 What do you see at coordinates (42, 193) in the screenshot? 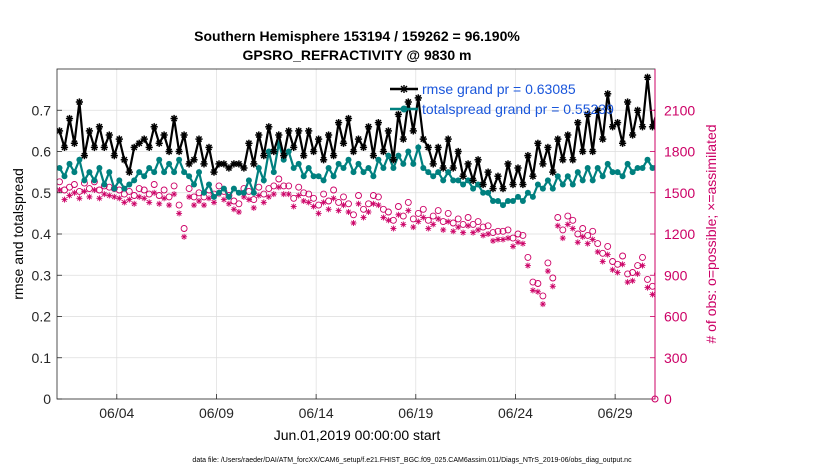
I see `y-tick-label: 0.5` at bounding box center [42, 193].